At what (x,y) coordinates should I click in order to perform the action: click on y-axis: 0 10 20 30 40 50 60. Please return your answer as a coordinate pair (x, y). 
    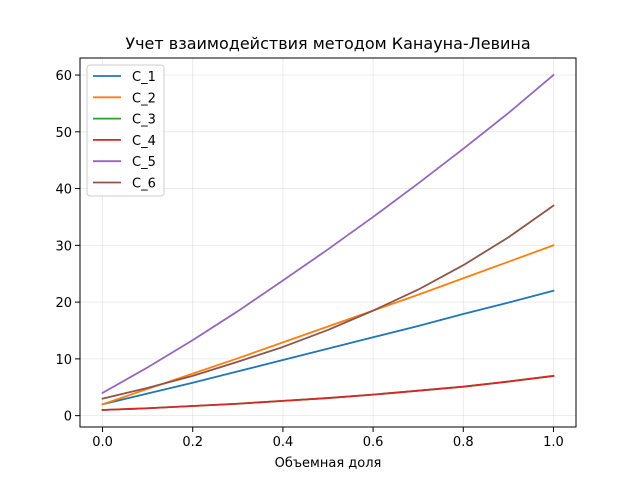
    Looking at the image, I should click on (67, 247).